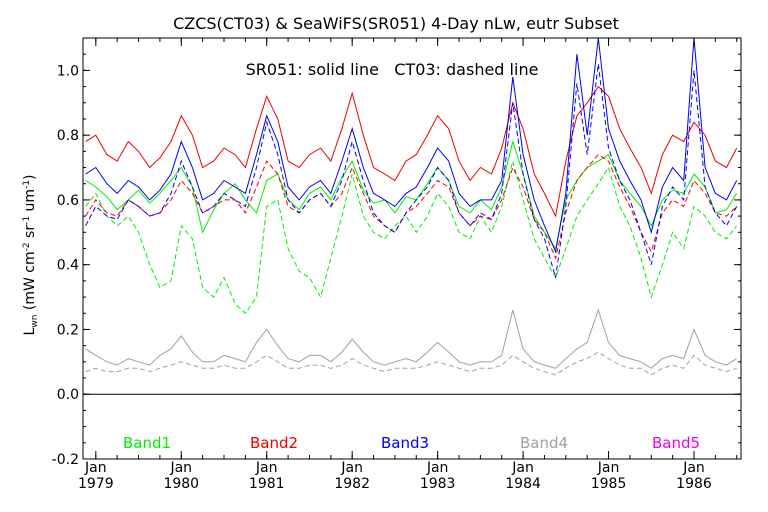 The height and width of the screenshot is (512, 768). Describe the element at coordinates (68, 395) in the screenshot. I see `y-tick-label: 0.0` at that location.